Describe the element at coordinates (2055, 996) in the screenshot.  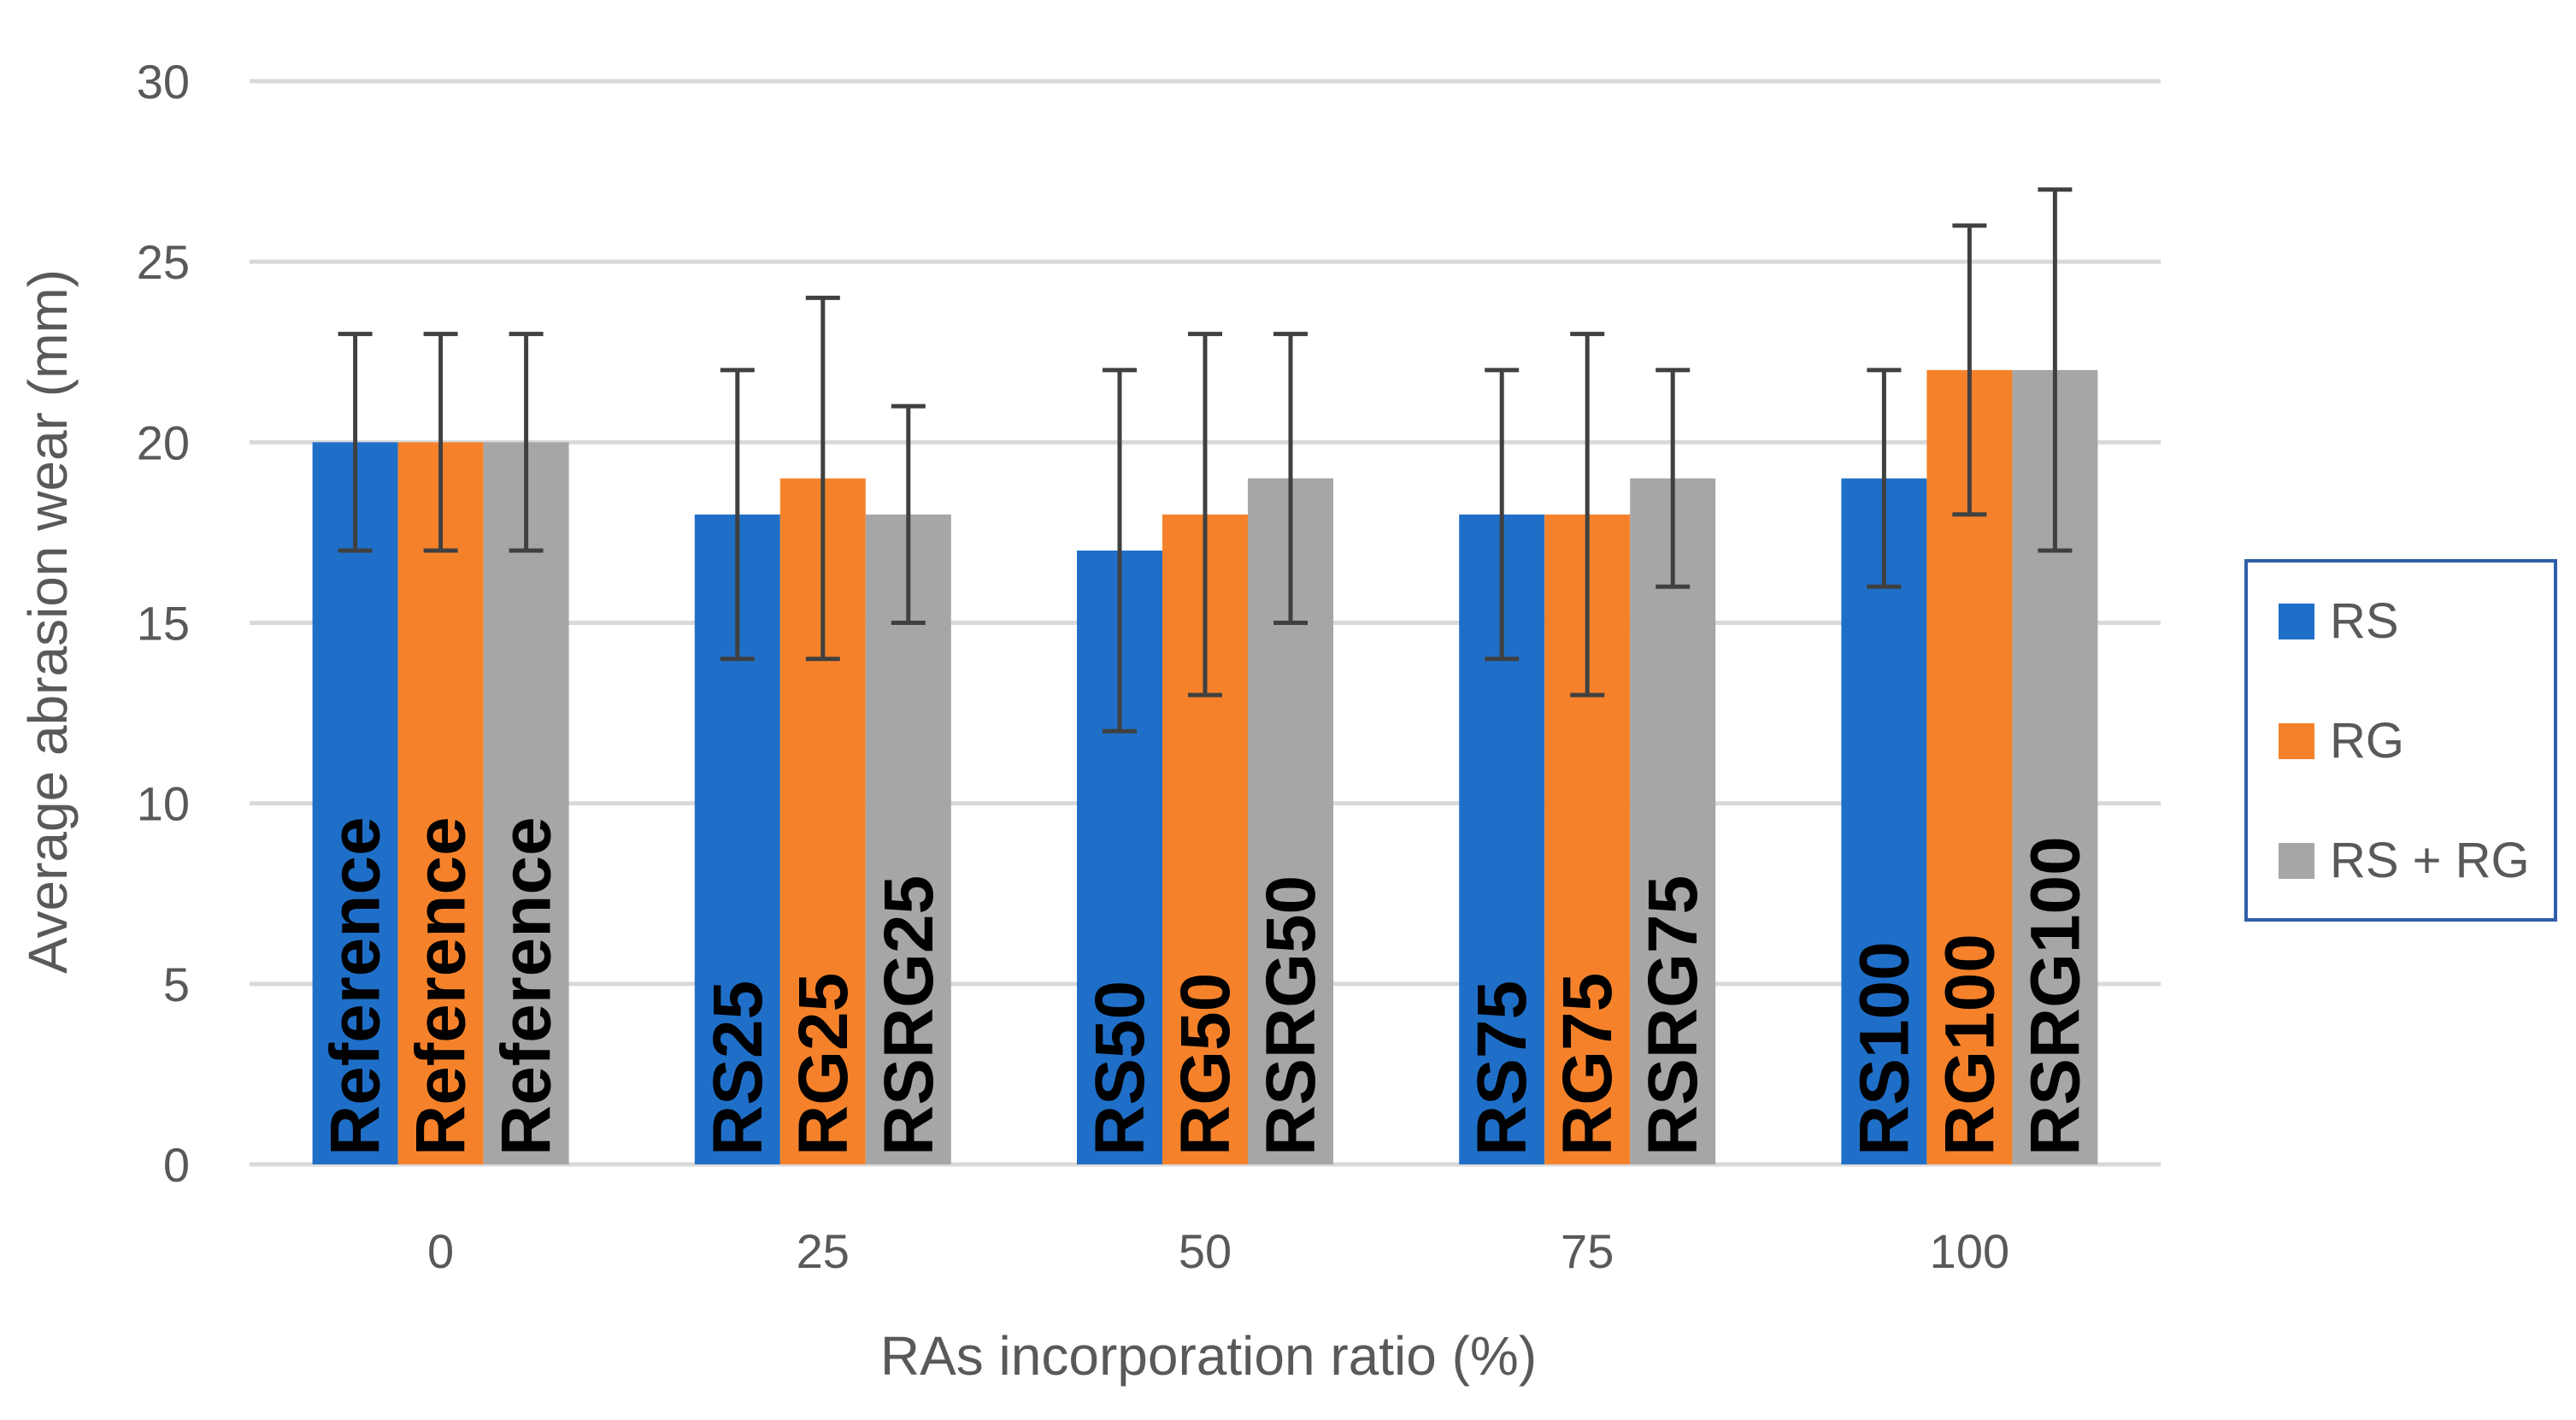
I see `bar-label: RSRG100` at that location.